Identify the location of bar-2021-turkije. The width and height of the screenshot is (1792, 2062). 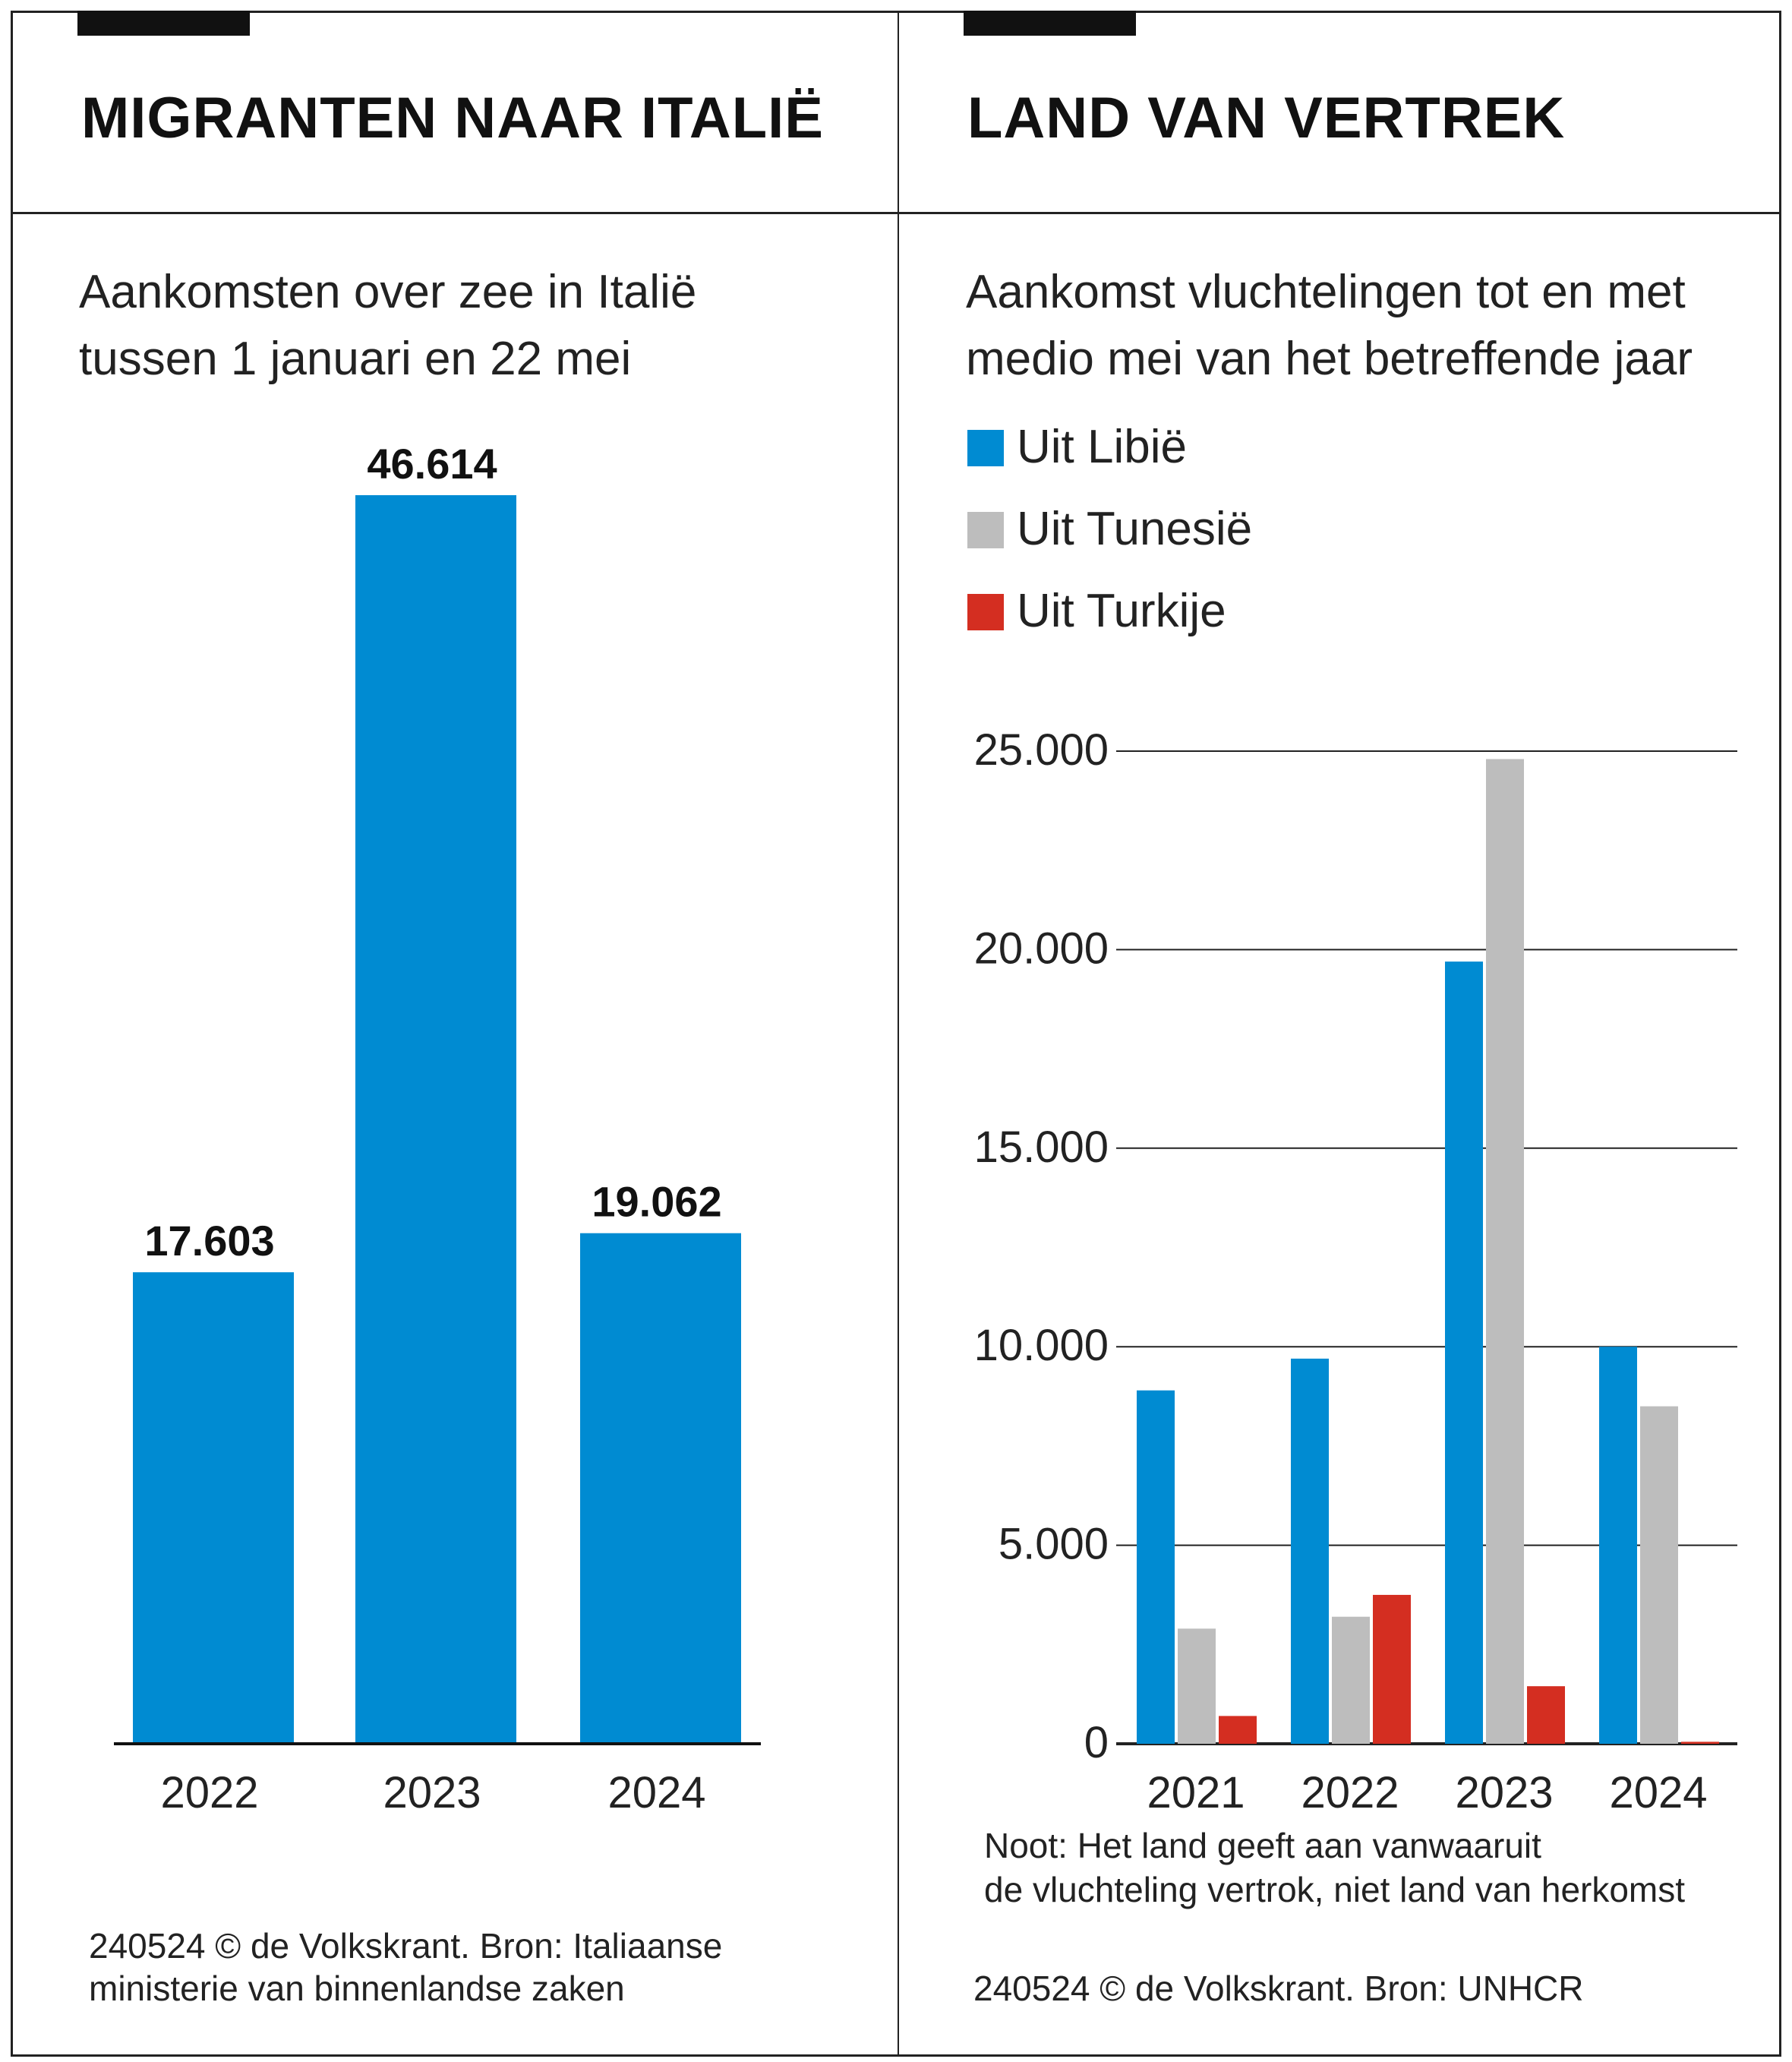
(1238, 1730).